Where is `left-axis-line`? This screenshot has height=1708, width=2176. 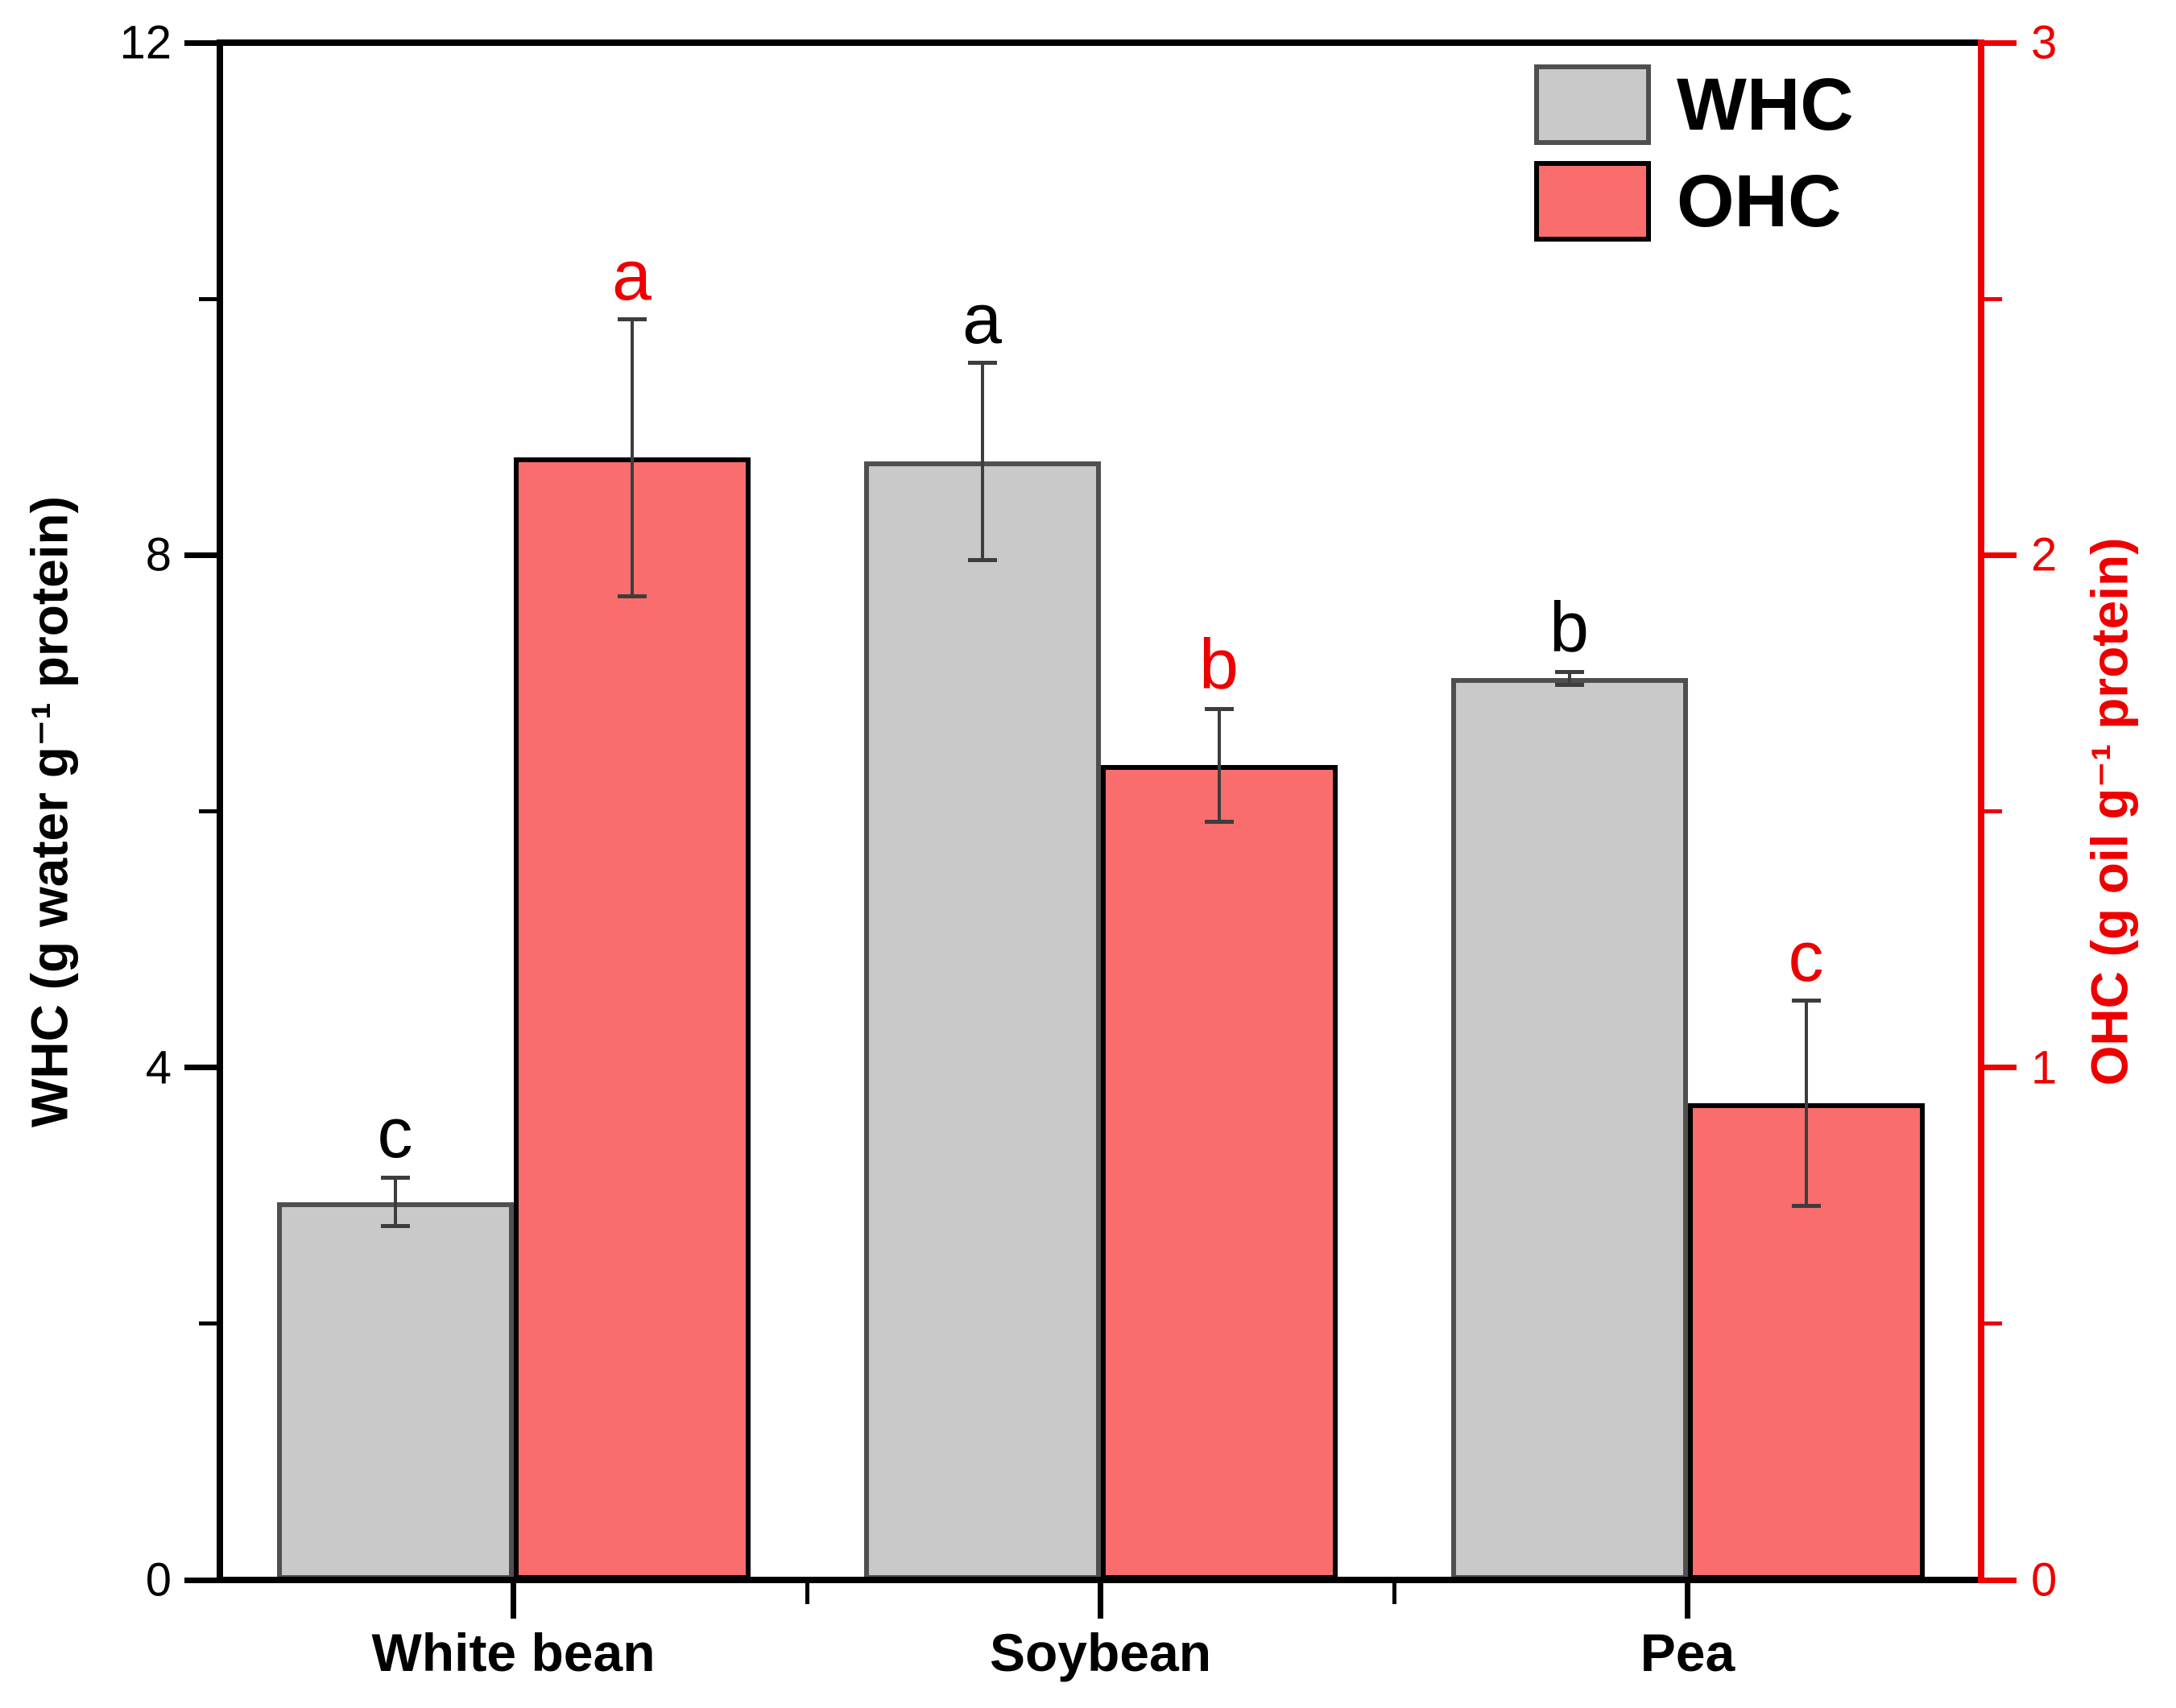
left-axis-line is located at coordinates (220, 811).